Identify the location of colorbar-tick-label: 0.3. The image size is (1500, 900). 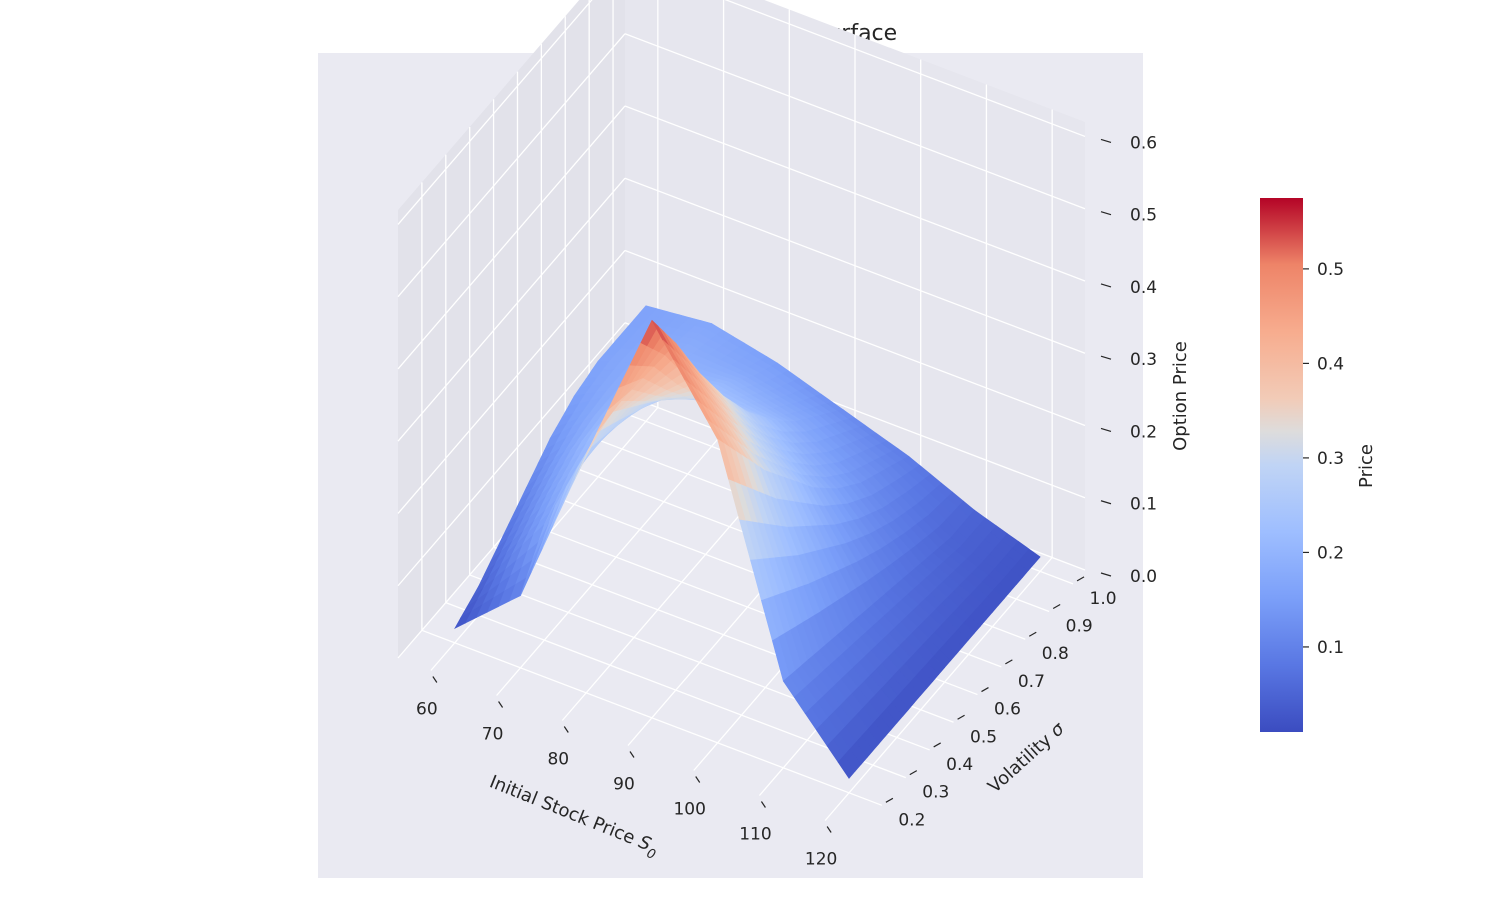
(1330, 459).